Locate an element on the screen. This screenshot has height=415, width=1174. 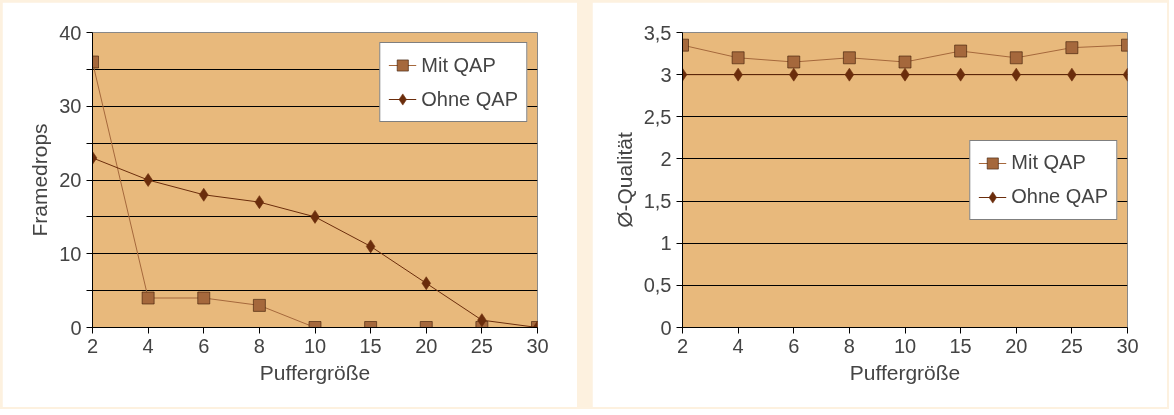
y-tick-label: 3,5 is located at coordinates (657, 32).